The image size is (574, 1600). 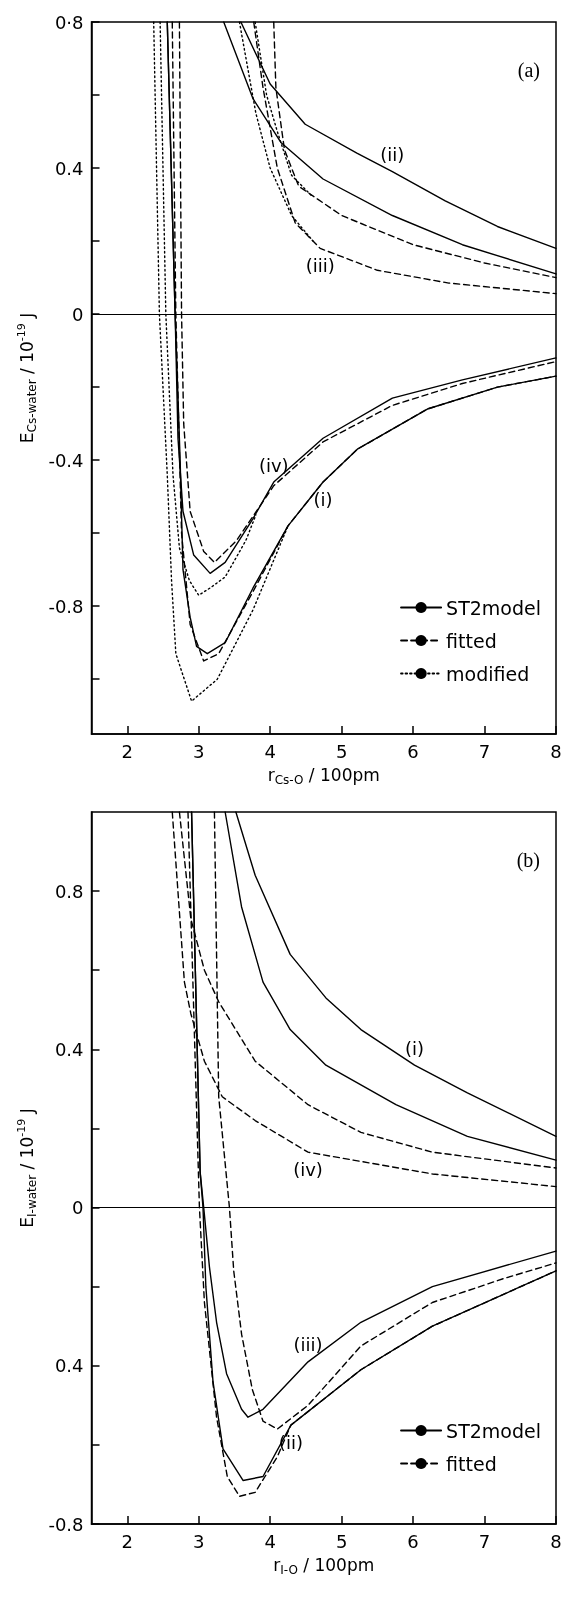 What do you see at coordinates (27, 1168) in the screenshot?
I see `y-axis-title: EI-water / 10-19 J` at bounding box center [27, 1168].